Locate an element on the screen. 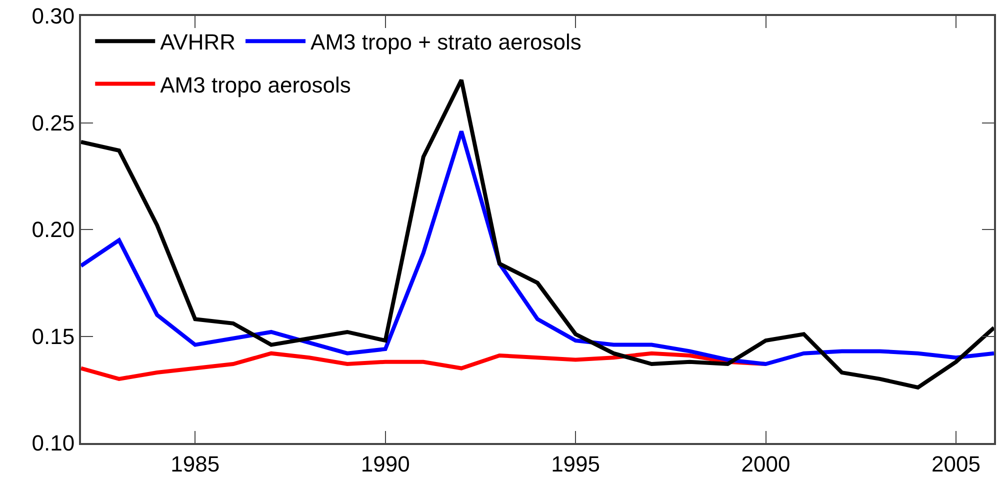 Image resolution: width=1000 pixels, height=489 pixels. y-tick-label: 0.15 is located at coordinates (53, 336).